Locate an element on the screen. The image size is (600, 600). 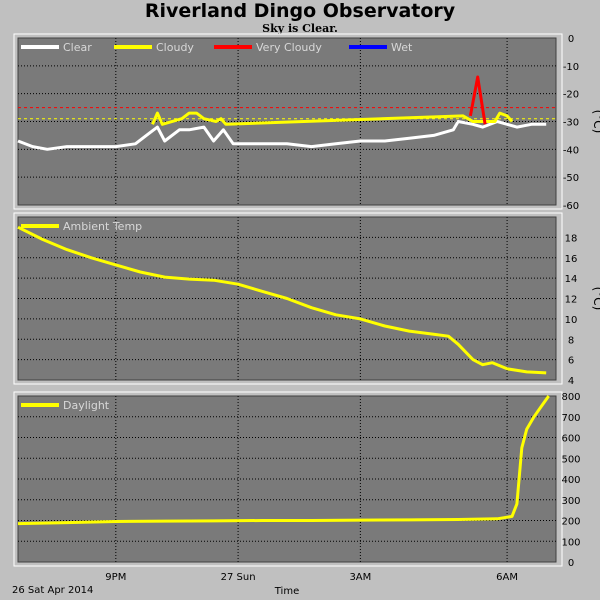
xtick-label-2: 3AM is located at coordinates (360, 577).